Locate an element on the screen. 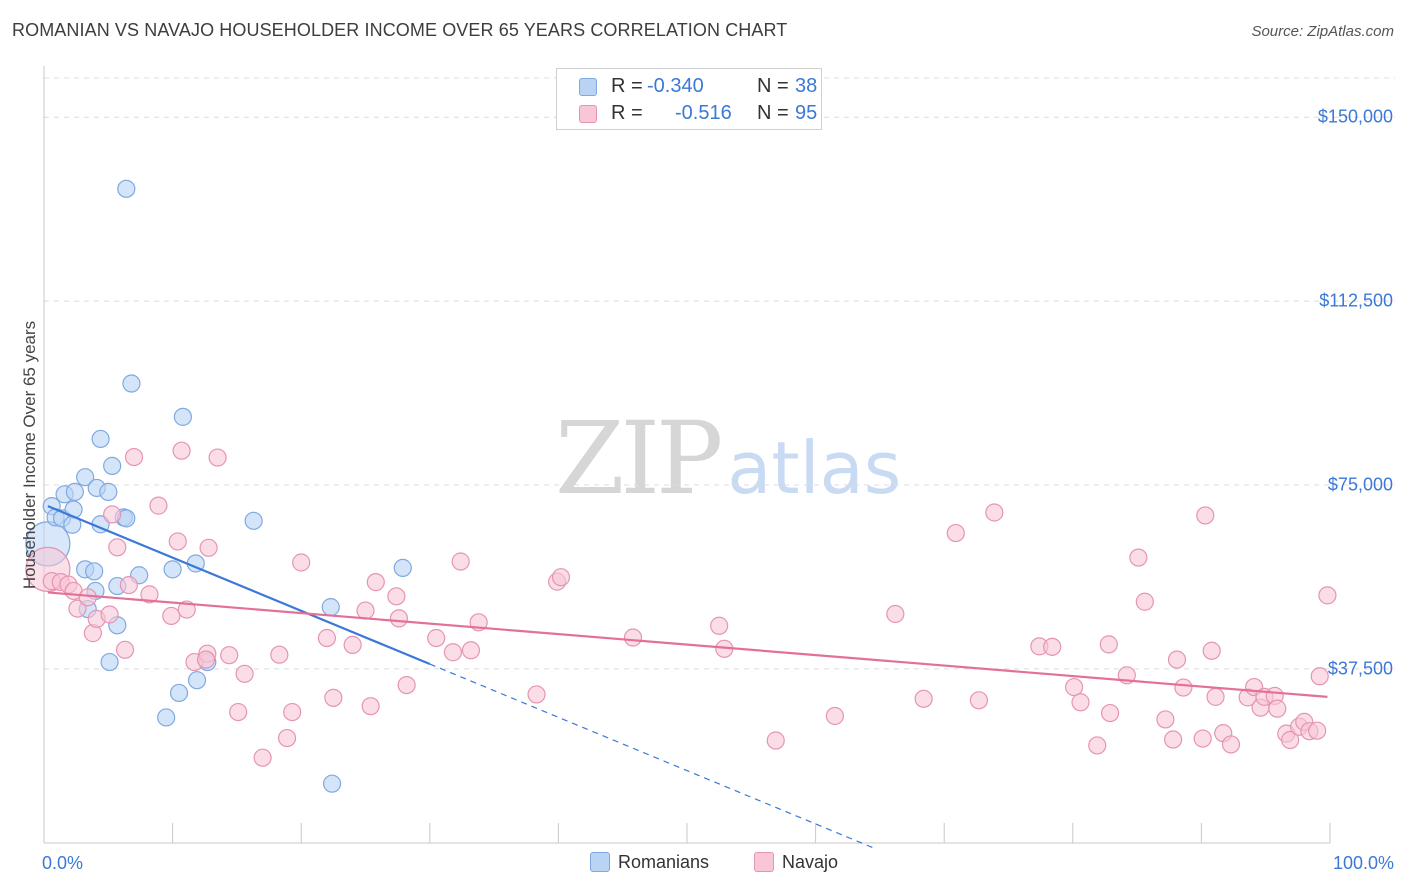  navajo-trend-line is located at coordinates (687, 644).